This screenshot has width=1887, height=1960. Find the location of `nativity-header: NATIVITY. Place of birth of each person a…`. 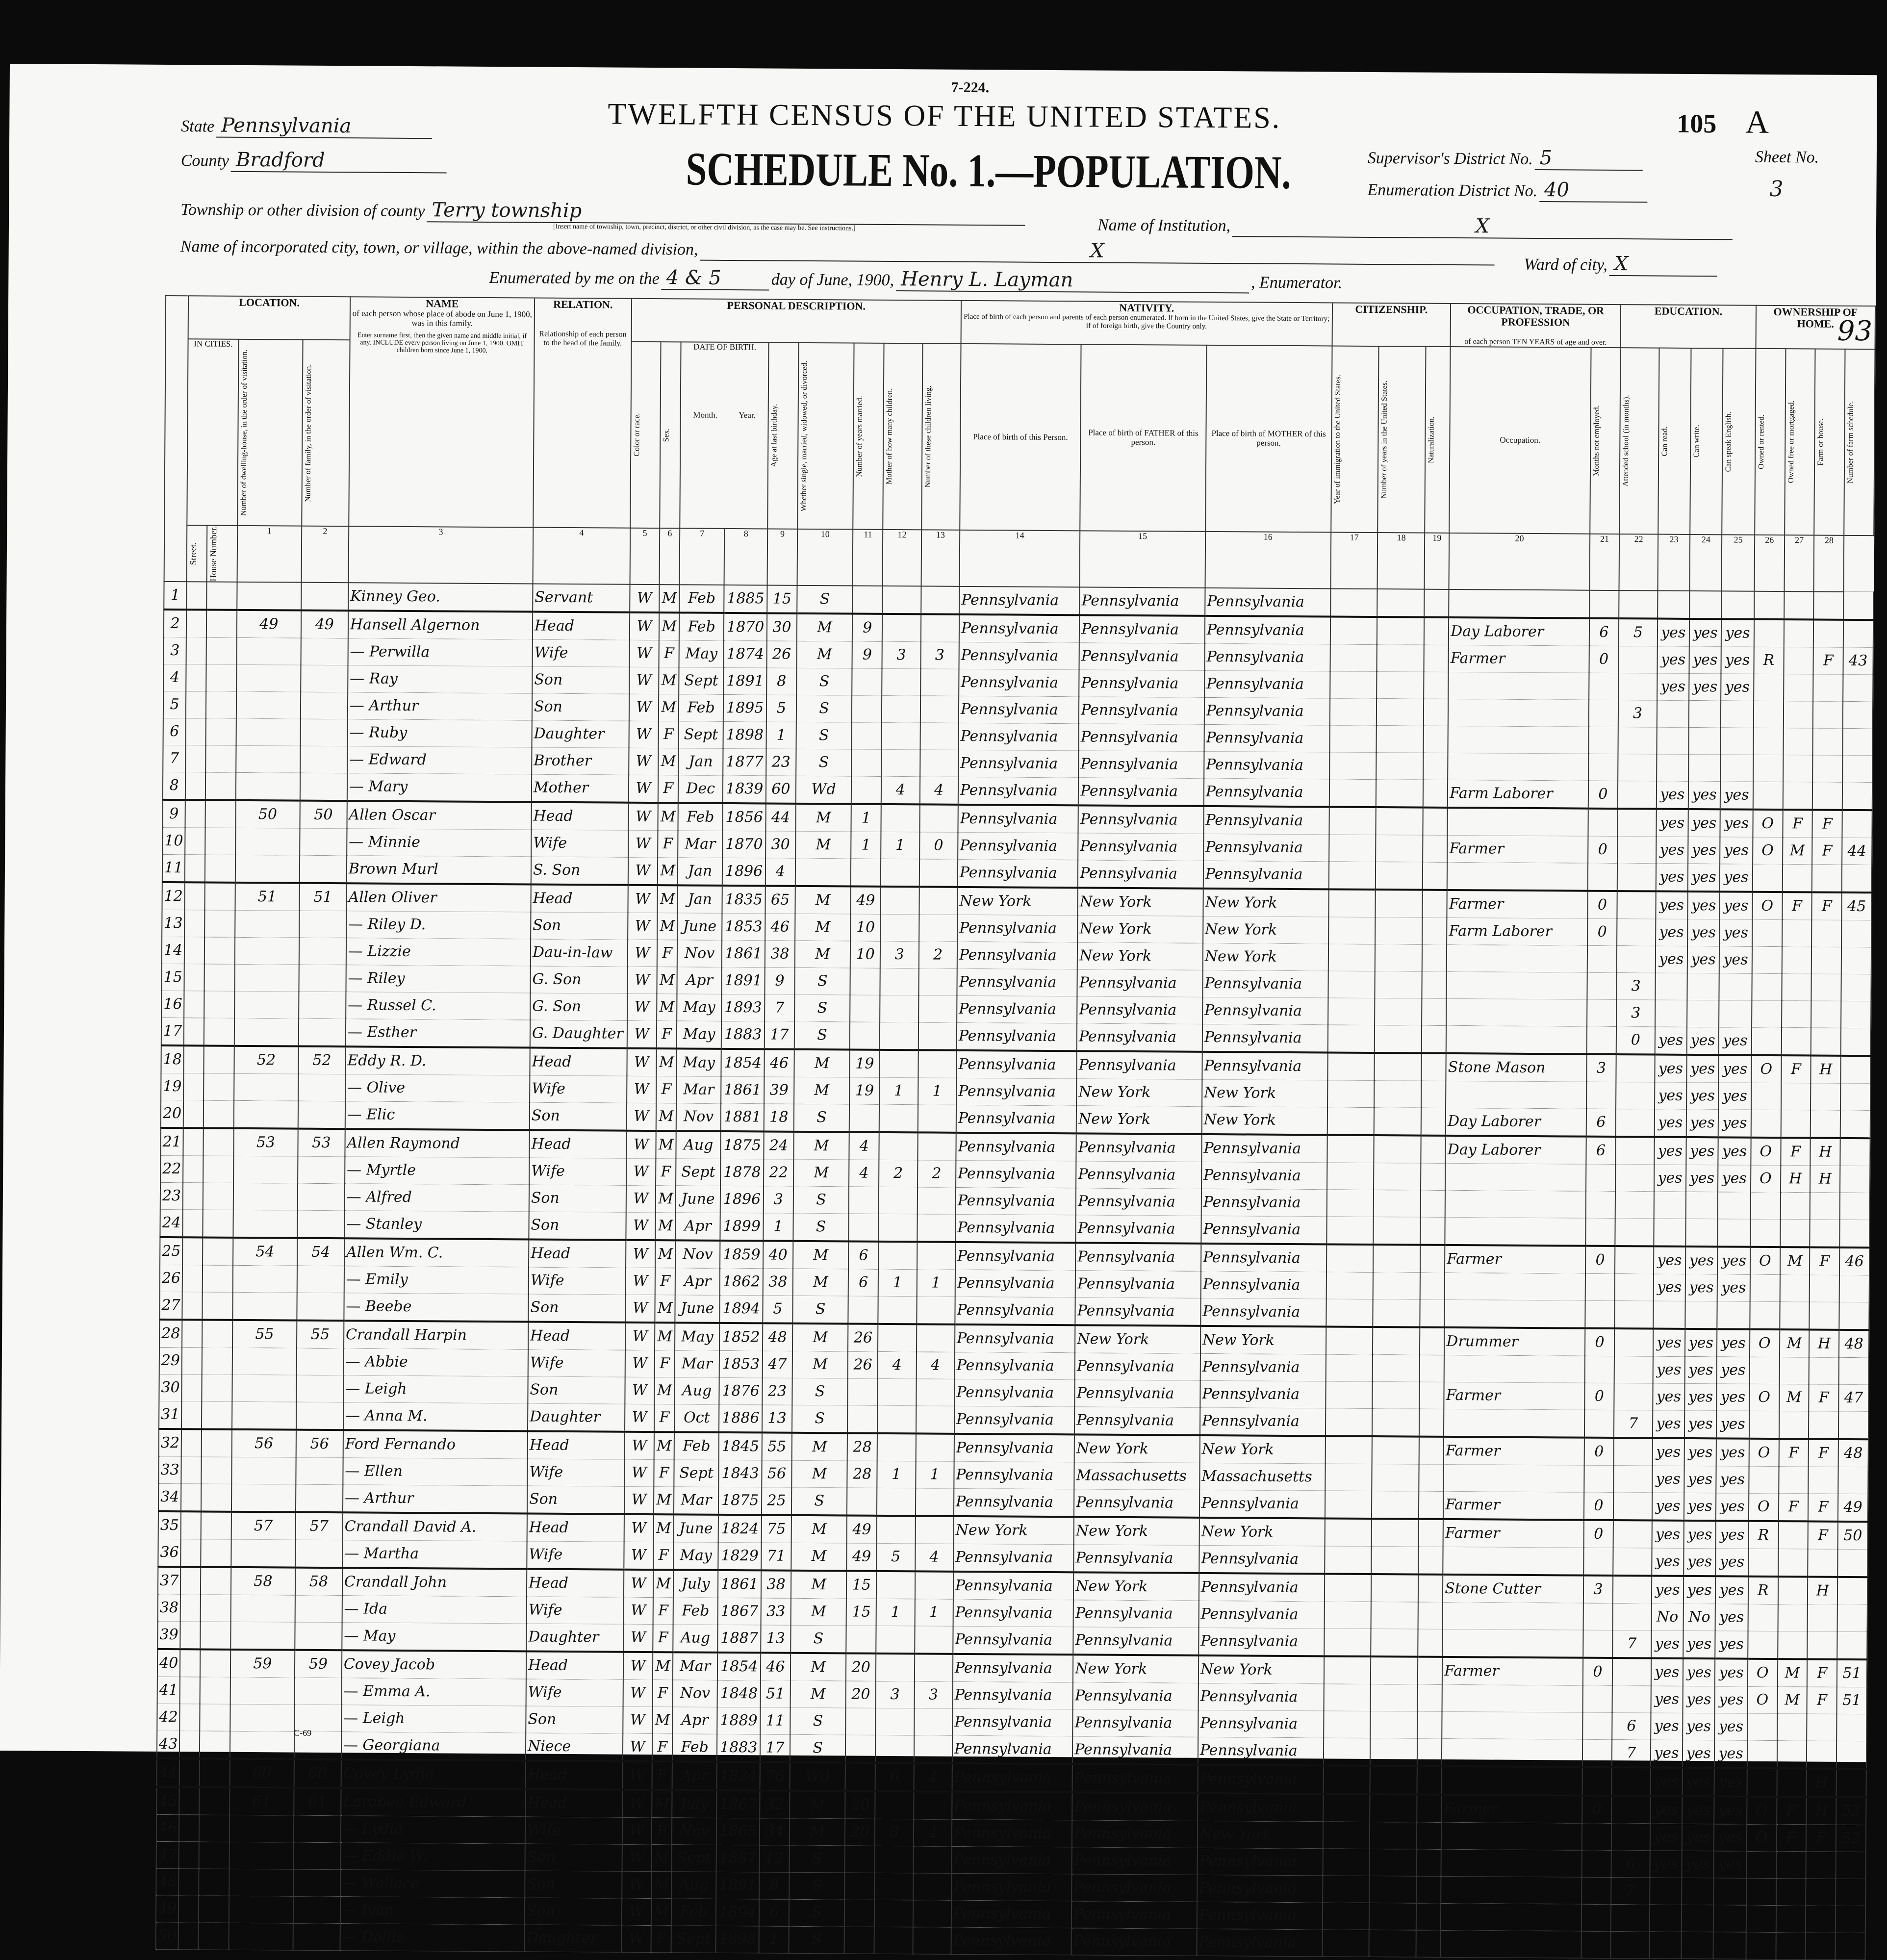

nativity-header: NATIVITY. Place of birth of each person a… is located at coordinates (1146, 323).